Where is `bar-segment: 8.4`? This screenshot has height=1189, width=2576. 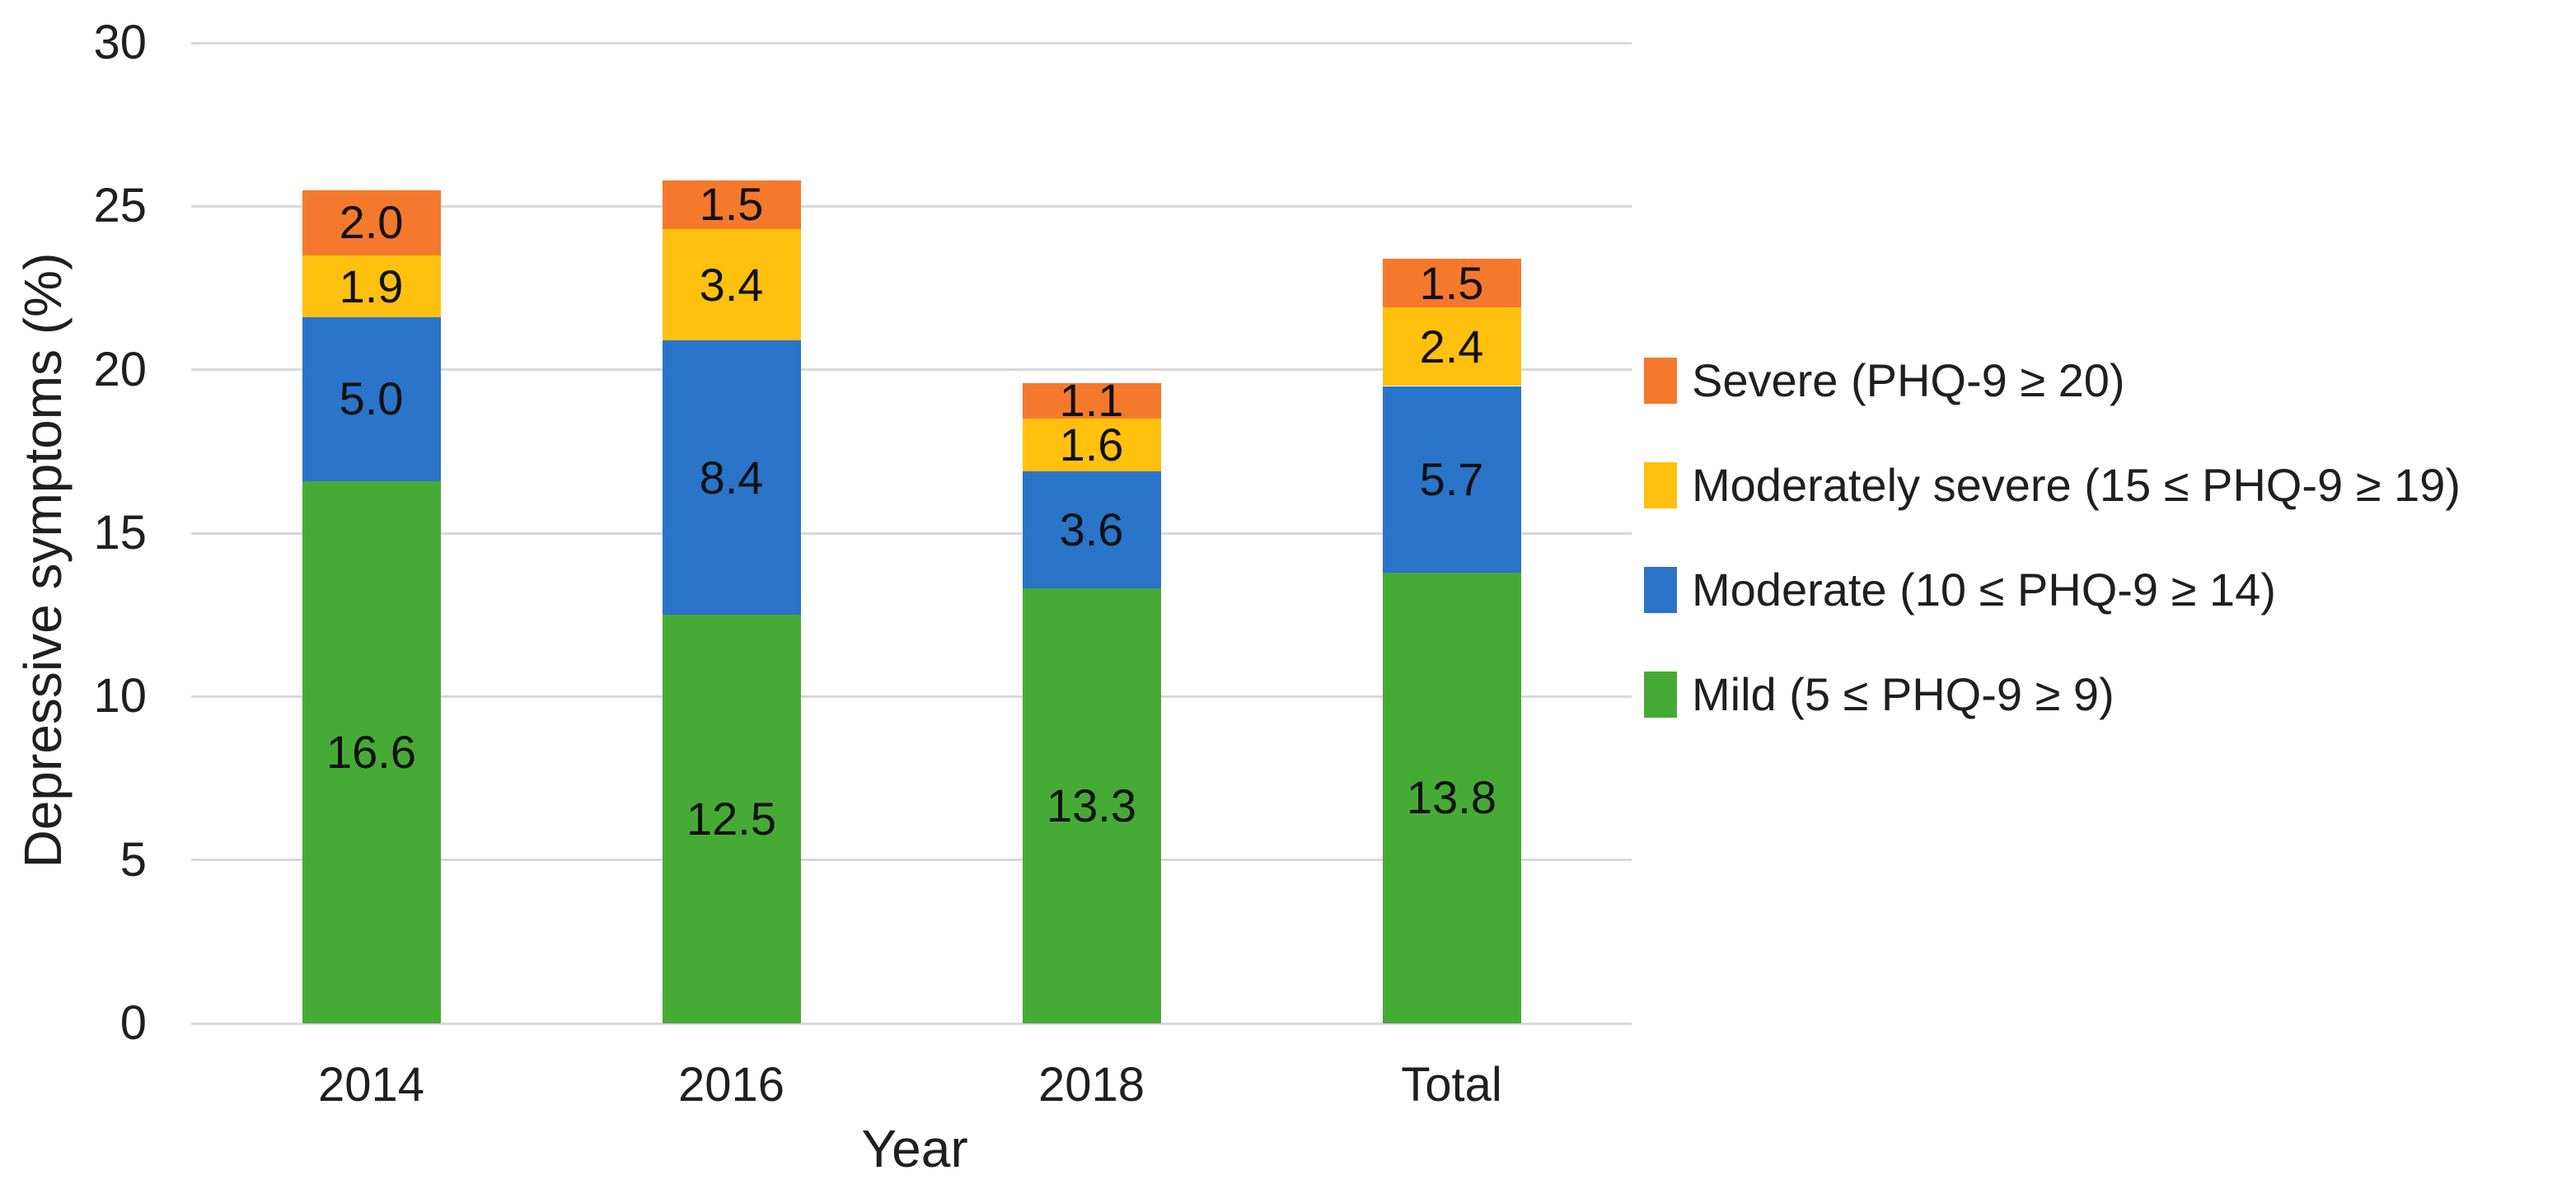 bar-segment: 8.4 is located at coordinates (731, 477).